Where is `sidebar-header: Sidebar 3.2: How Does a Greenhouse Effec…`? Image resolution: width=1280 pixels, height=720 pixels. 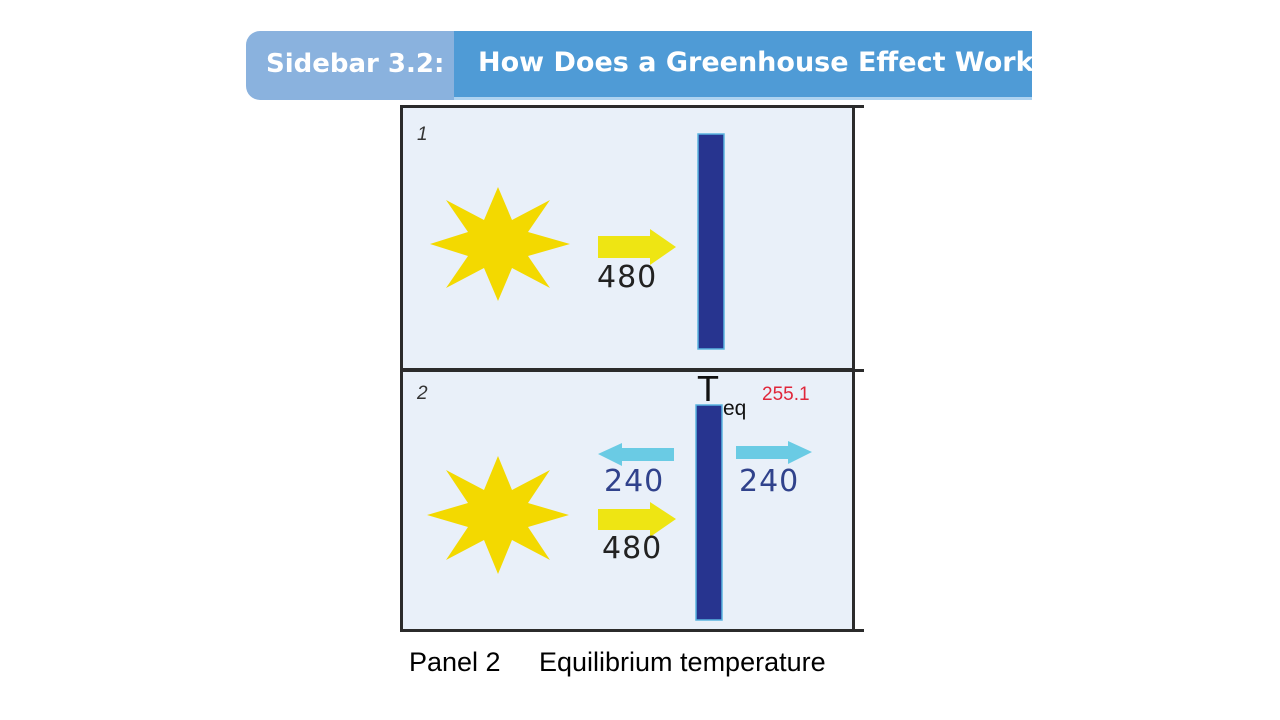
sidebar-header: Sidebar 3.2: How Does a Greenhouse Effec… is located at coordinates (647, 65).